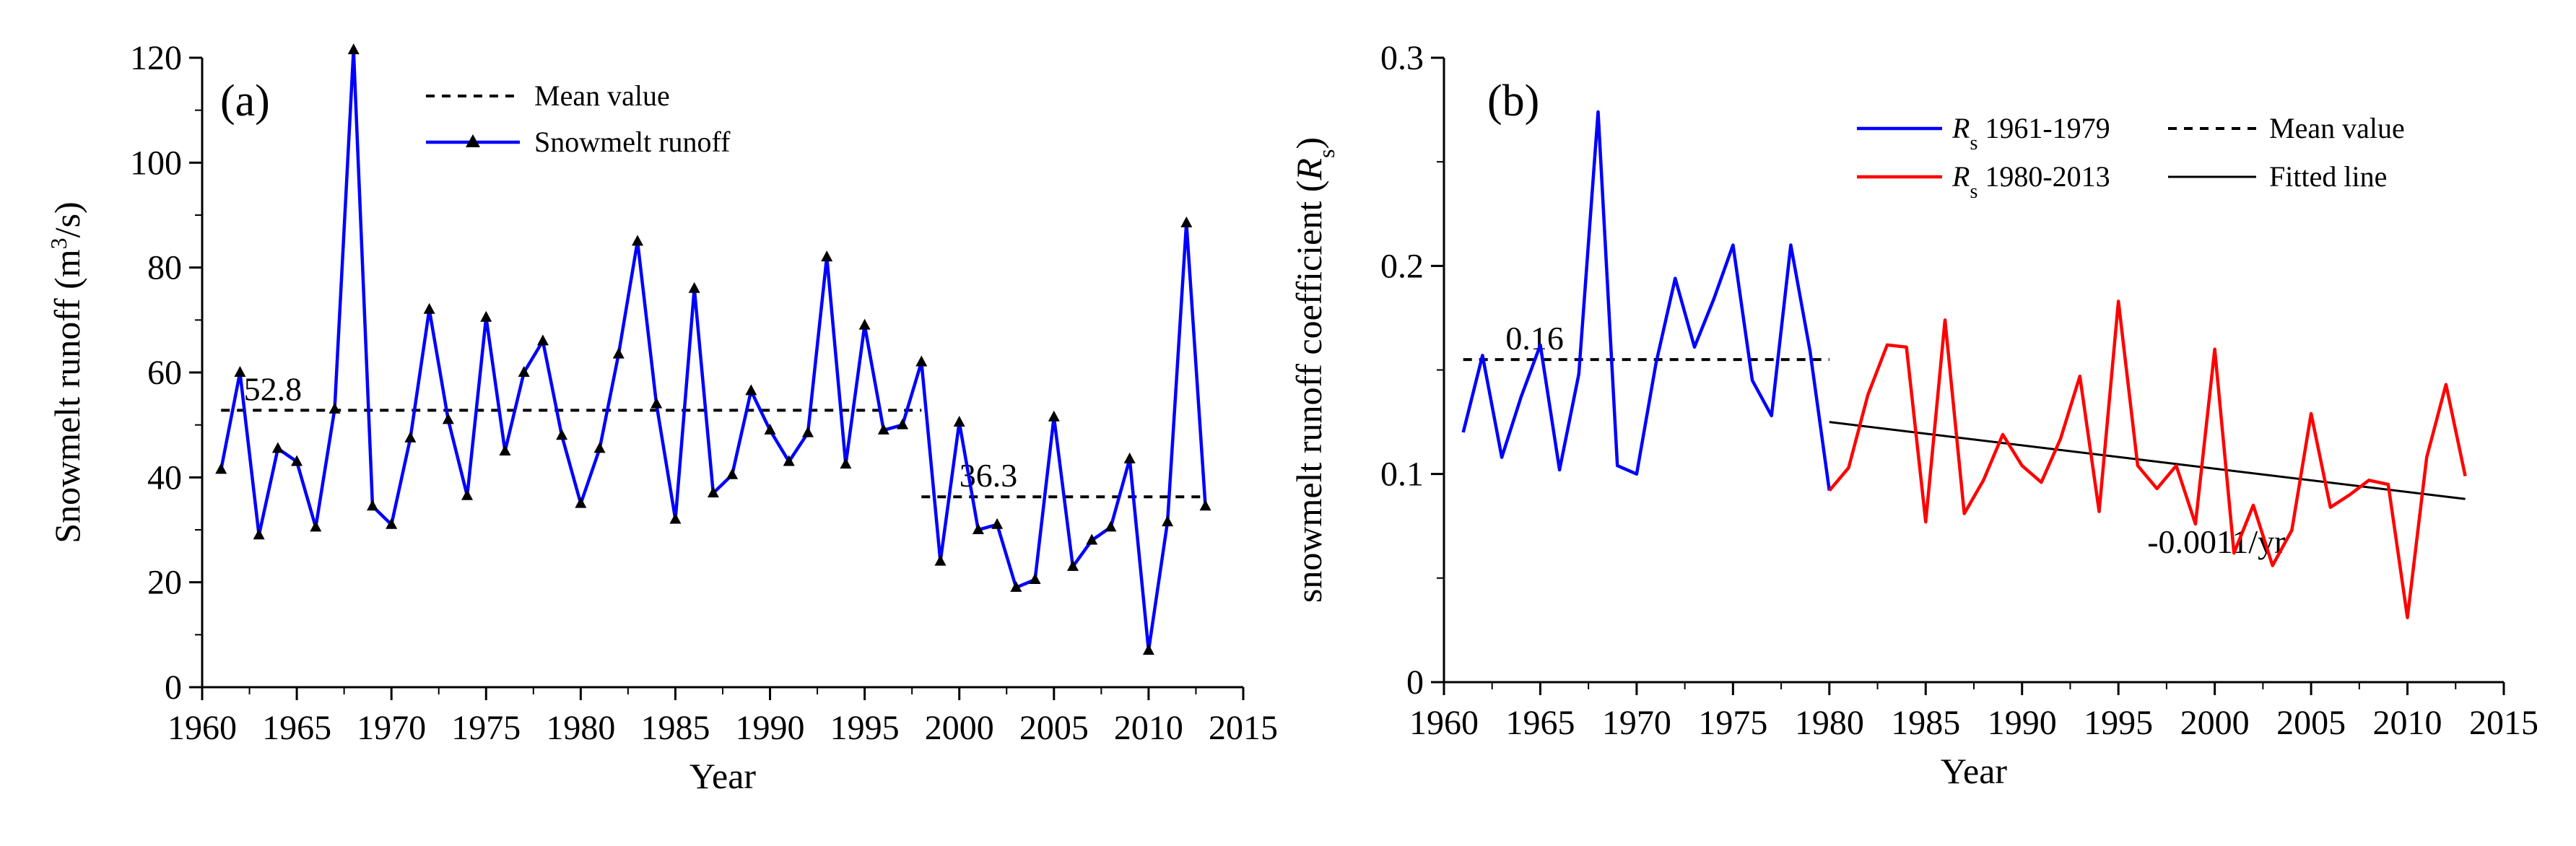 The image size is (2576, 846). I want to click on legend-label-years: 1980-2013, so click(2043, 176).